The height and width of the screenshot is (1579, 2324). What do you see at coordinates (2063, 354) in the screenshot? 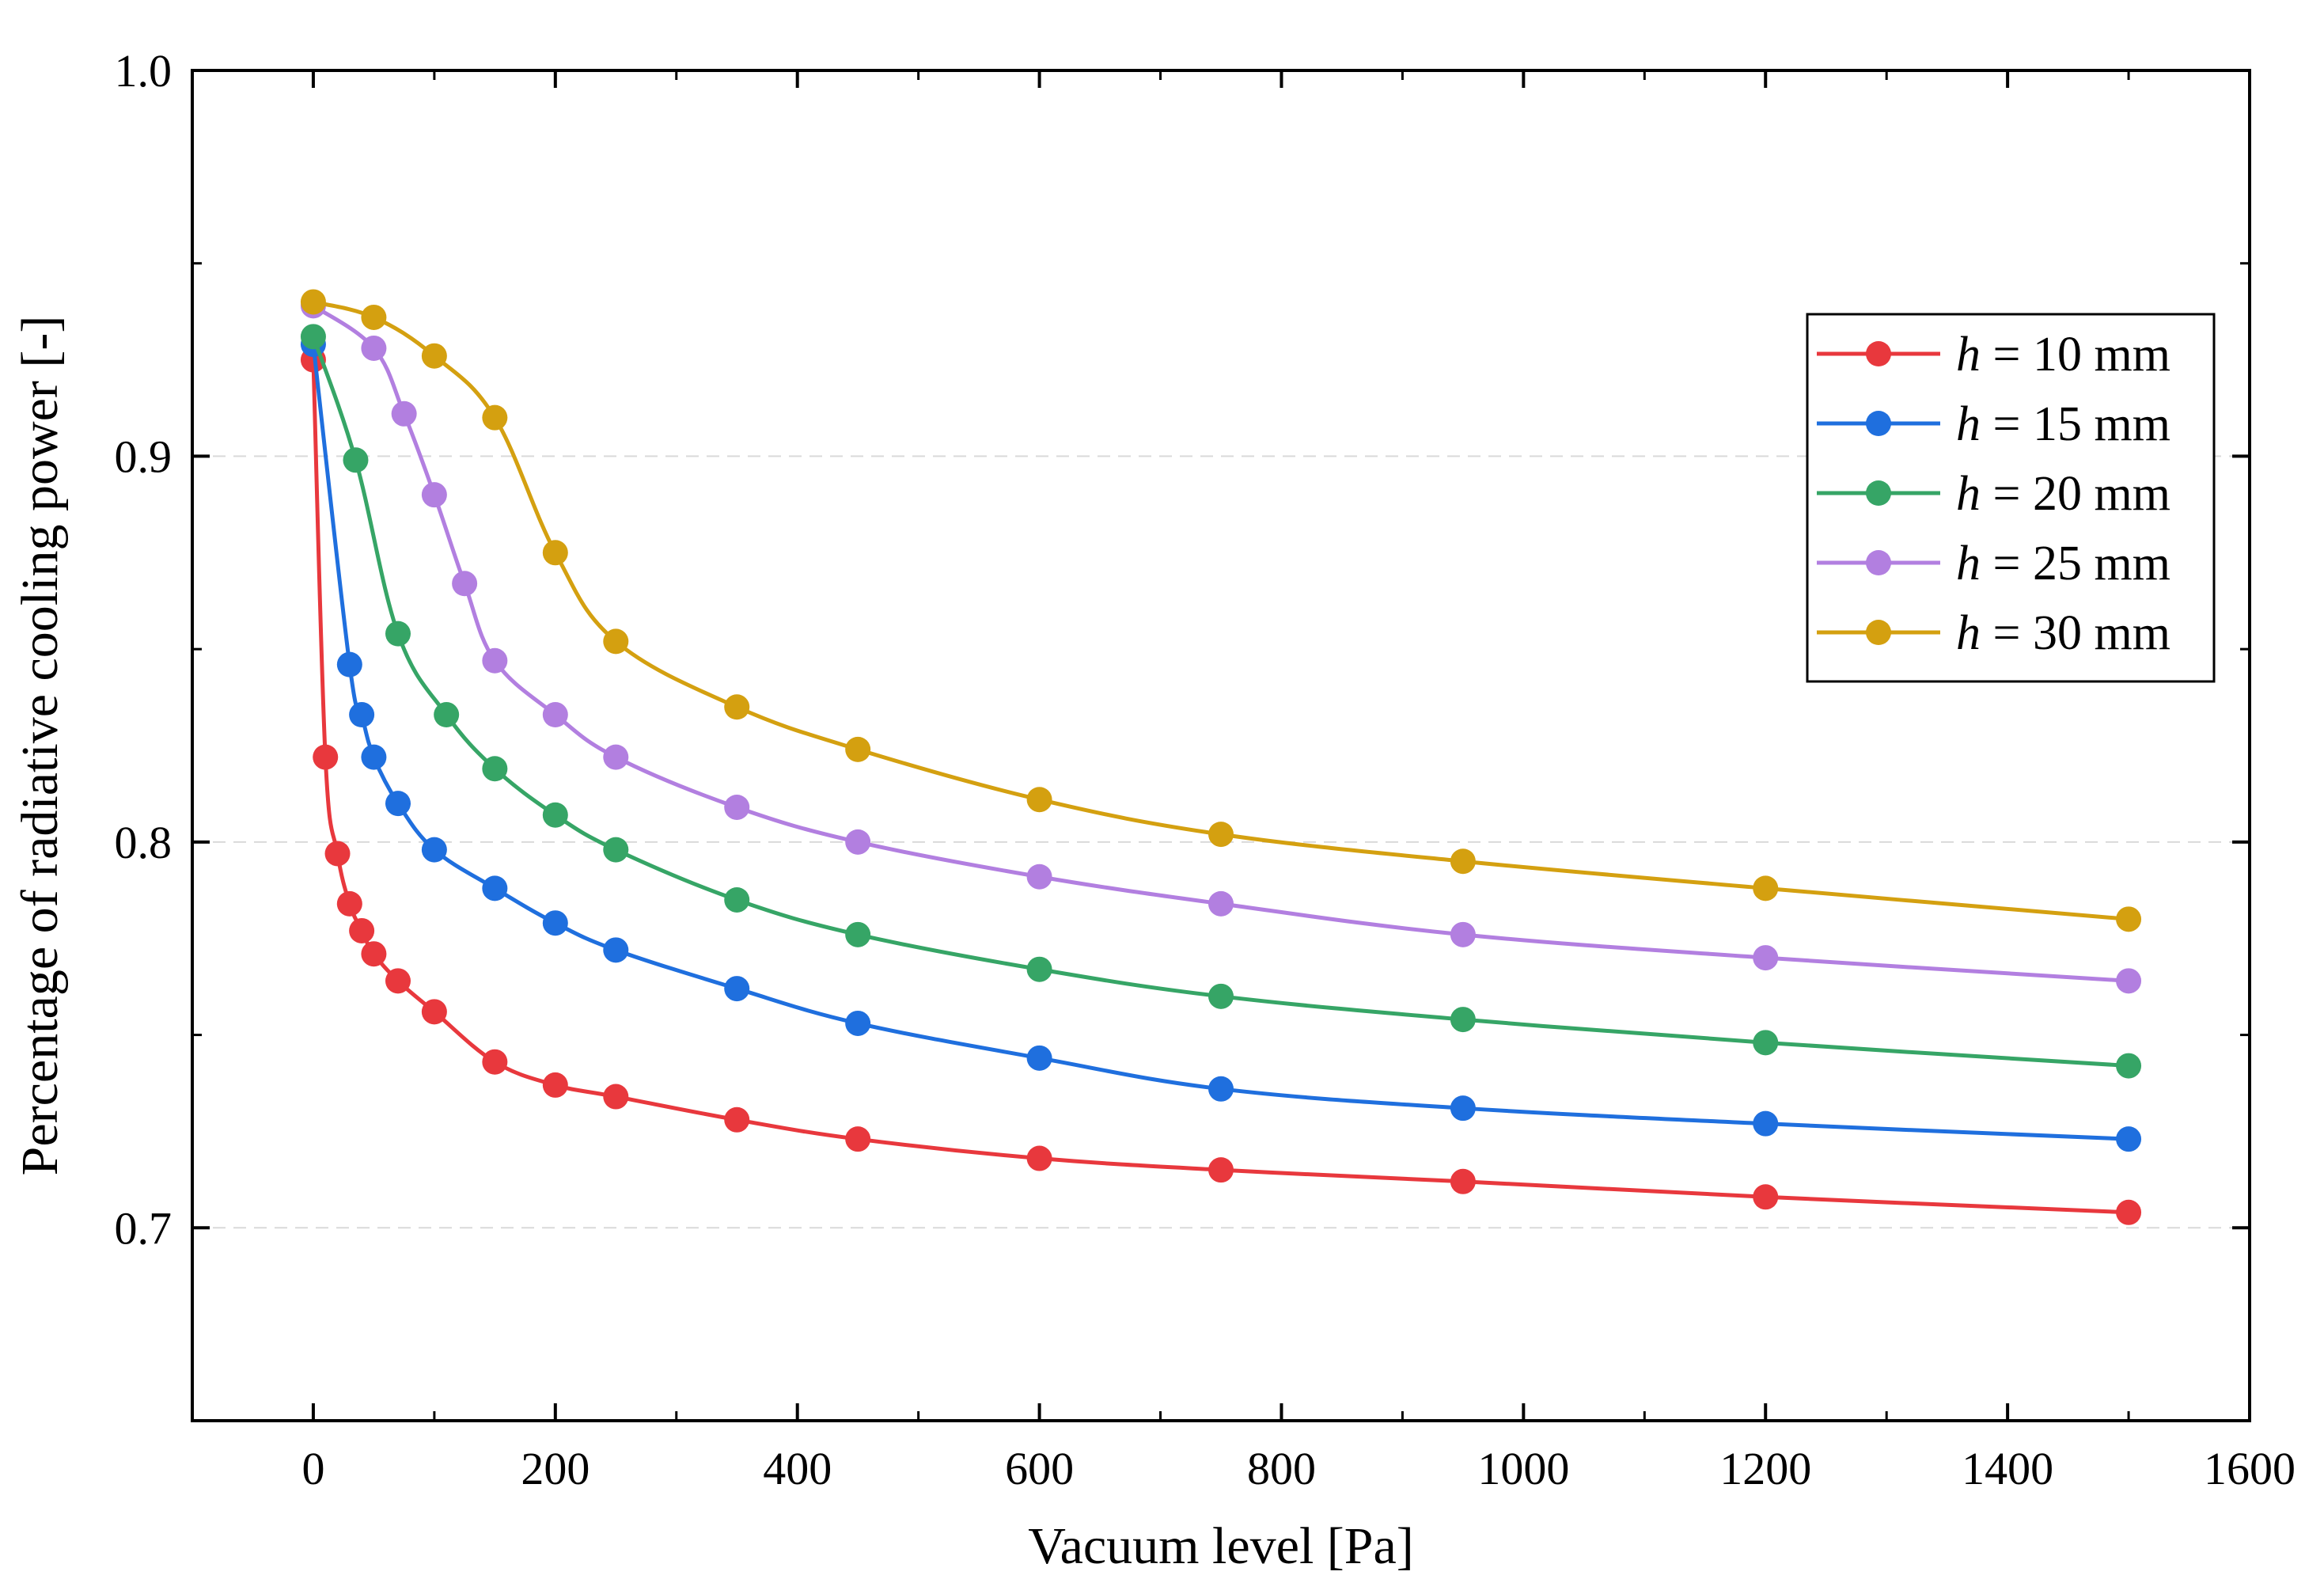
I see `legend-label: h = 10 mm` at bounding box center [2063, 354].